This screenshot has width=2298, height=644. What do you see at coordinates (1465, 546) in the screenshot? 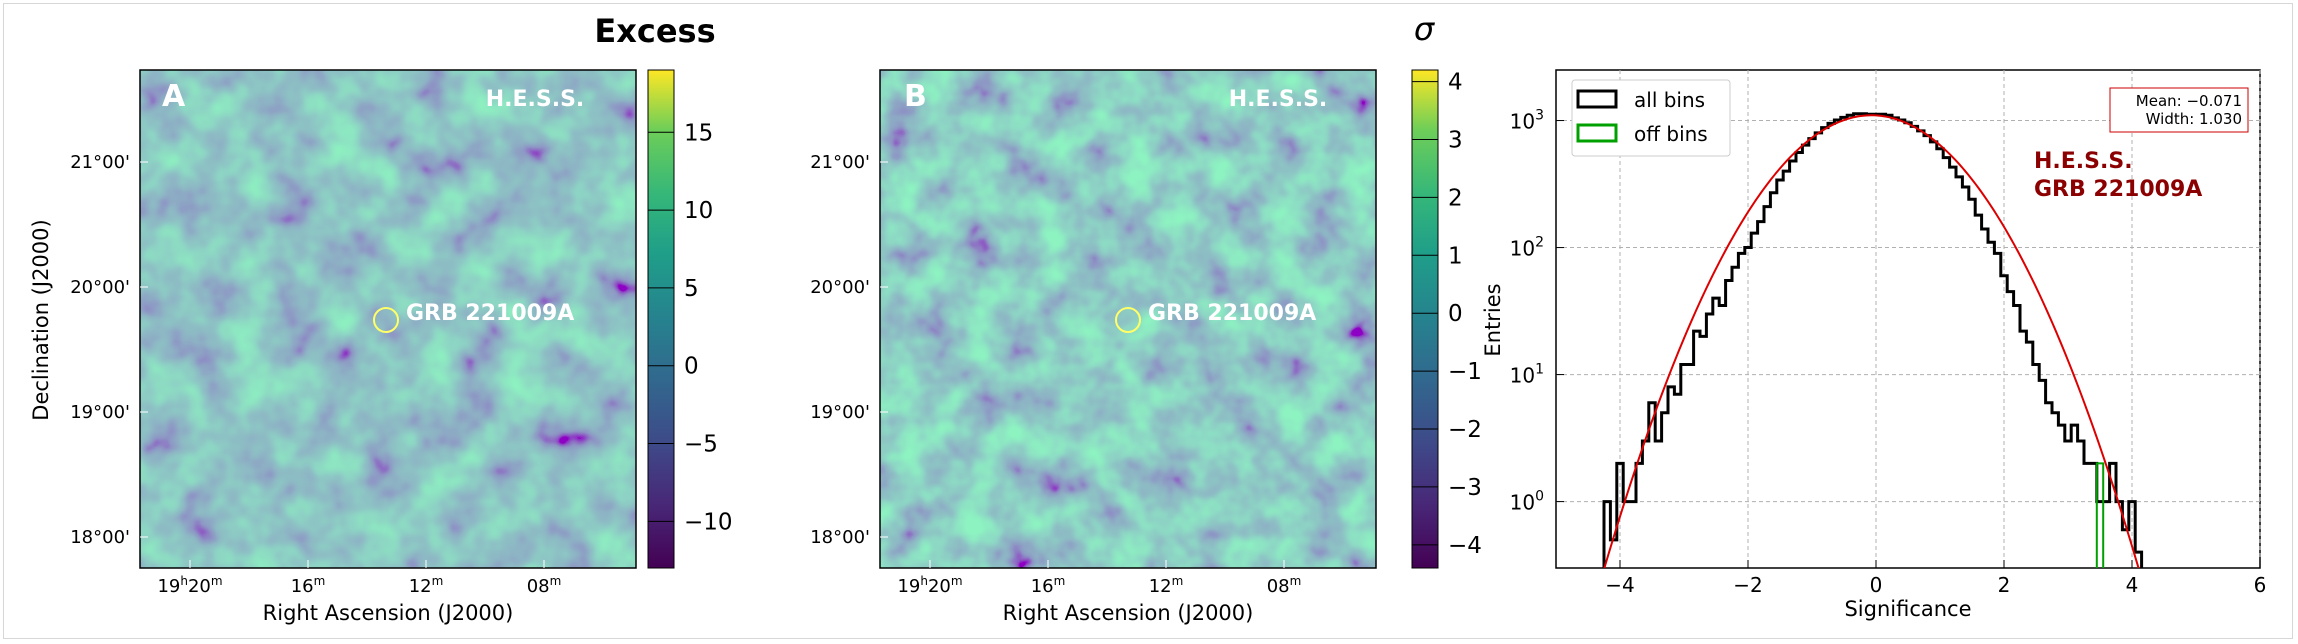
I see `colorbar-tick-label: −4` at bounding box center [1465, 546].